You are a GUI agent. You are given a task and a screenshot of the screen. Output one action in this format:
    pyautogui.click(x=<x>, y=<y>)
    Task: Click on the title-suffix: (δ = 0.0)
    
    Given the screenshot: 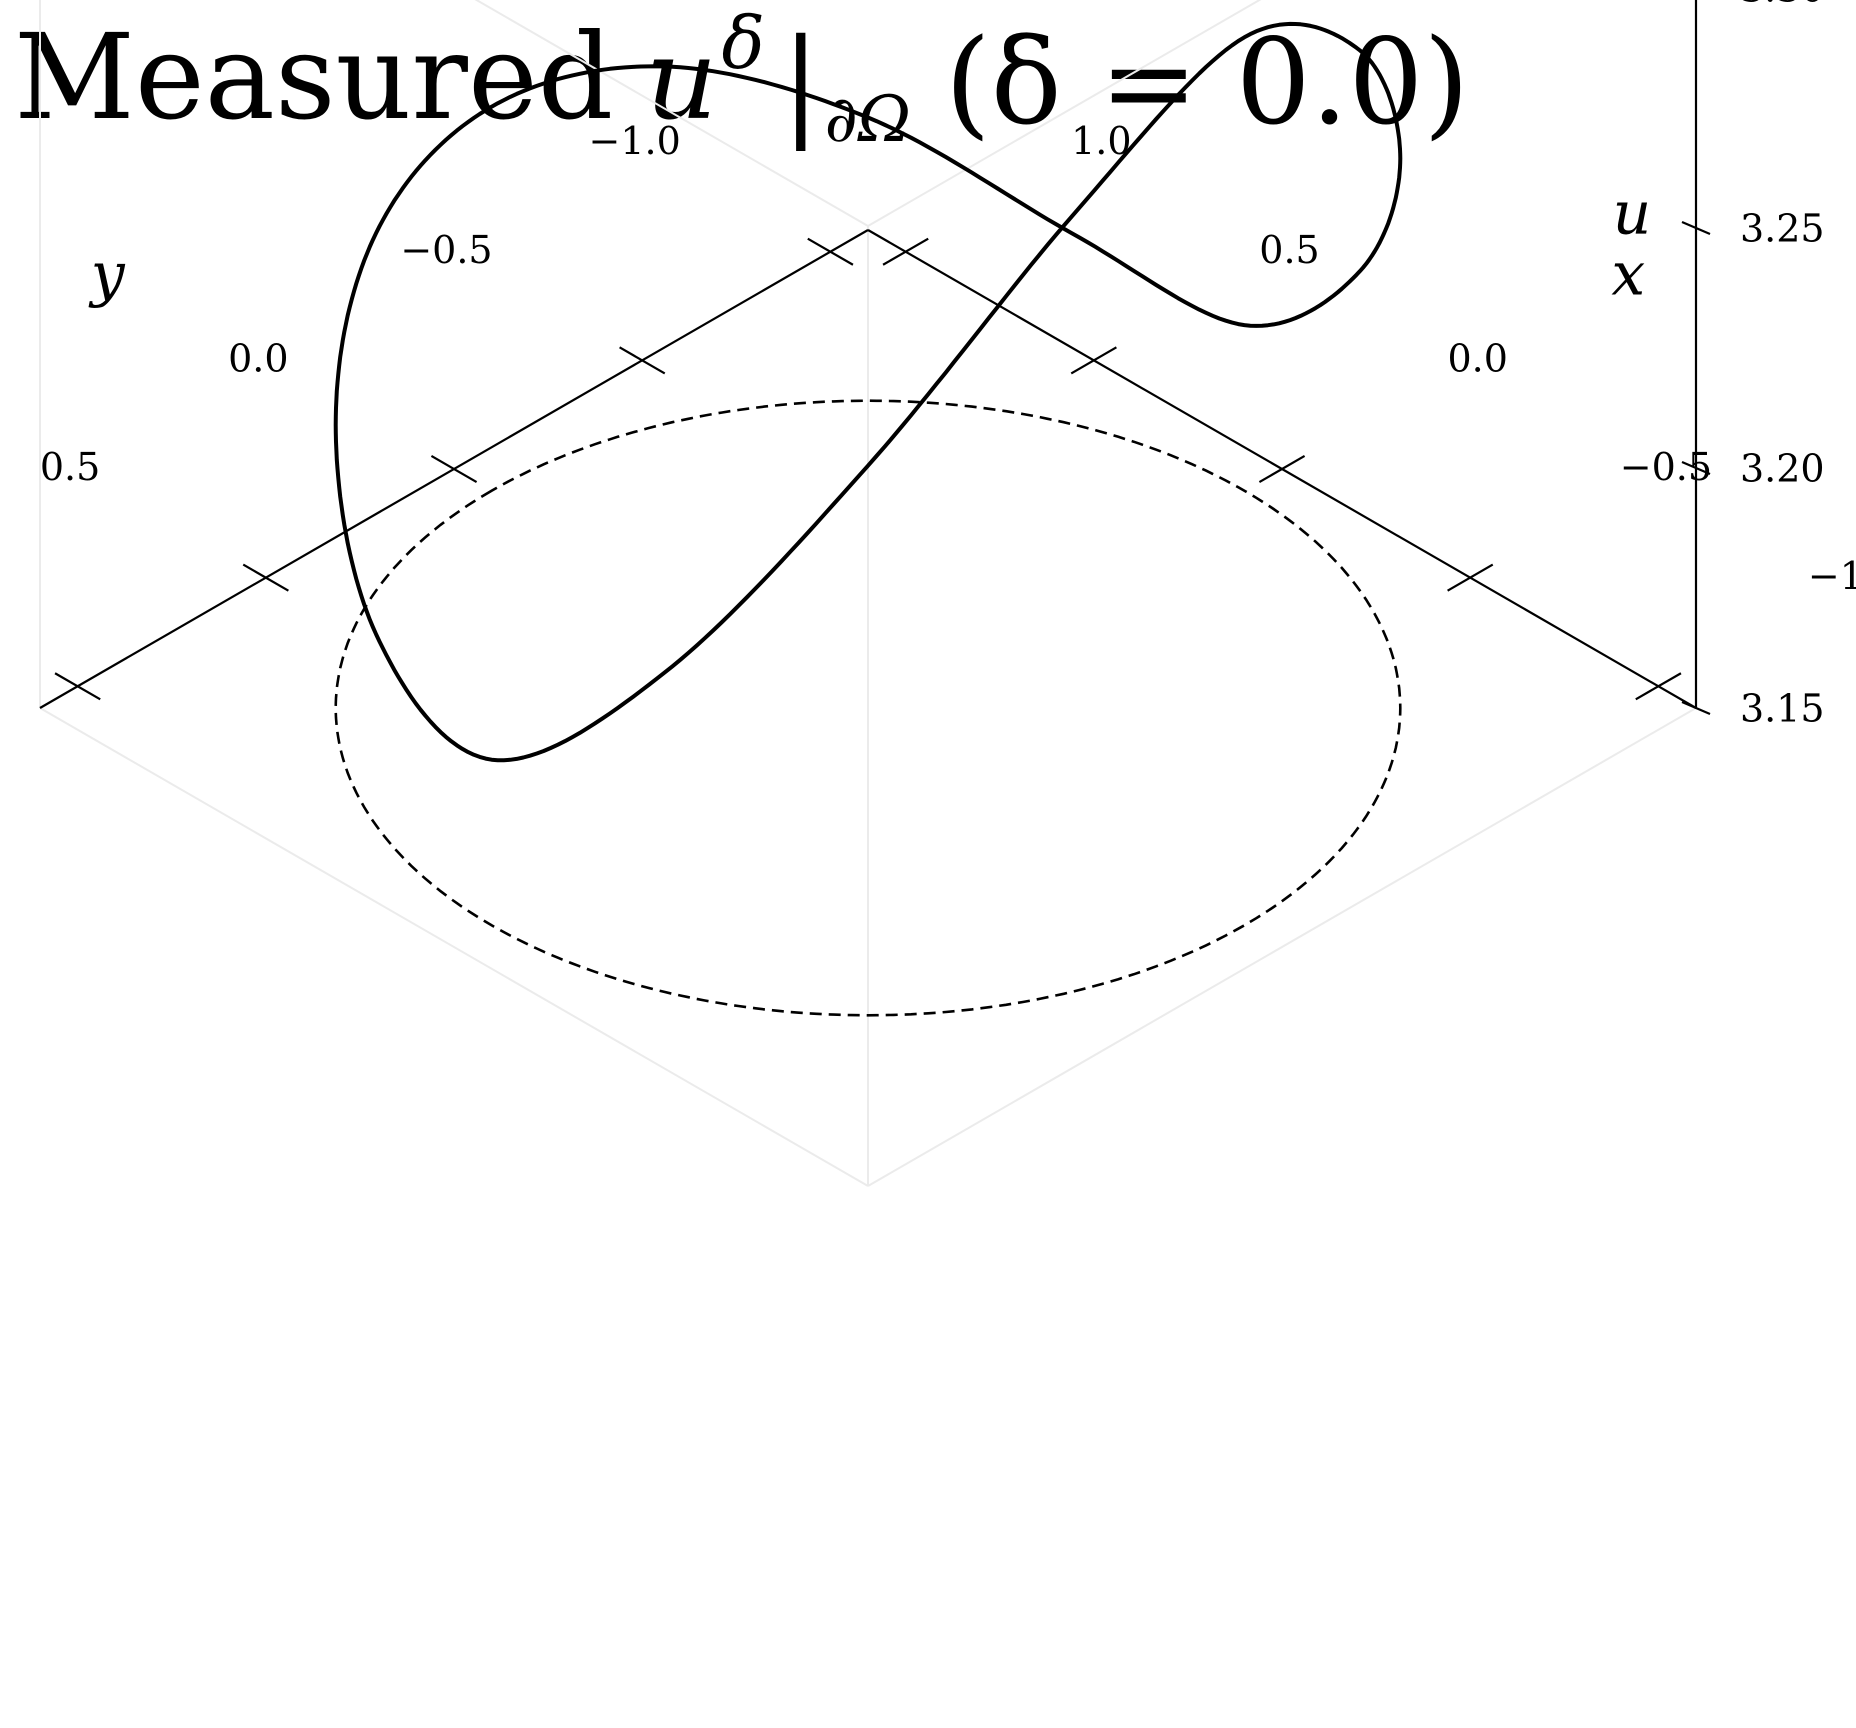 What is the action you would take?
    pyautogui.click(x=1207, y=82)
    